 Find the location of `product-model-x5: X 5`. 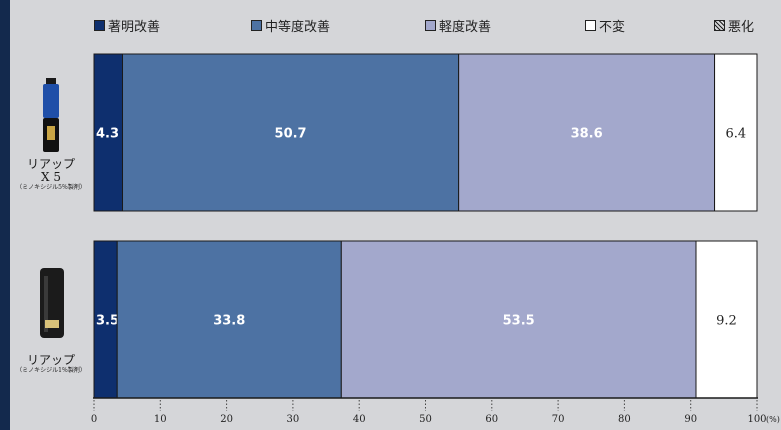

product-model-x5: X 5 is located at coordinates (51, 177).